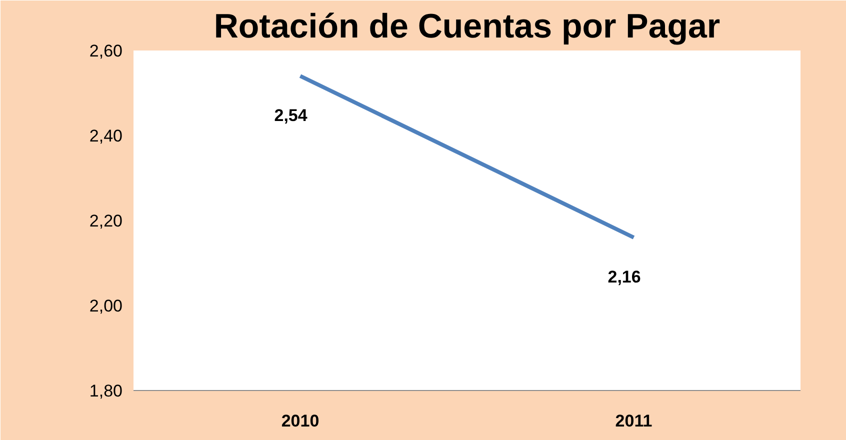 Image resolution: width=846 pixels, height=440 pixels. I want to click on chart-title: Rotación de Cuentas por Pagar, so click(467, 27).